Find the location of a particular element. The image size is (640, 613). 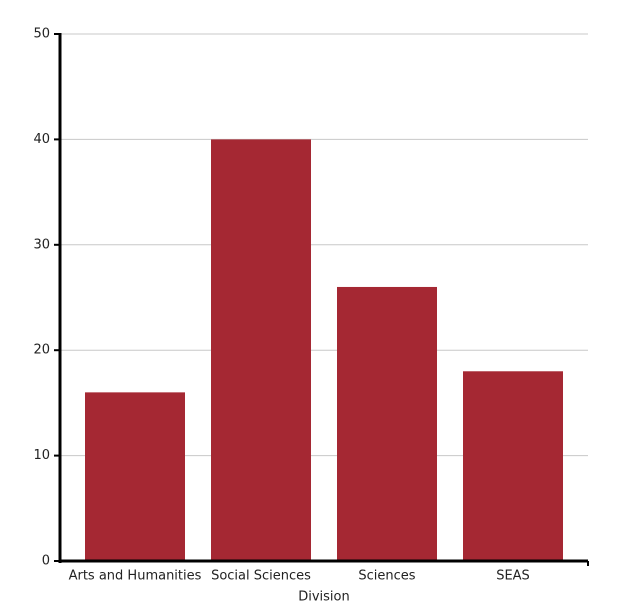

y-tick-label: 10 is located at coordinates (41, 455).